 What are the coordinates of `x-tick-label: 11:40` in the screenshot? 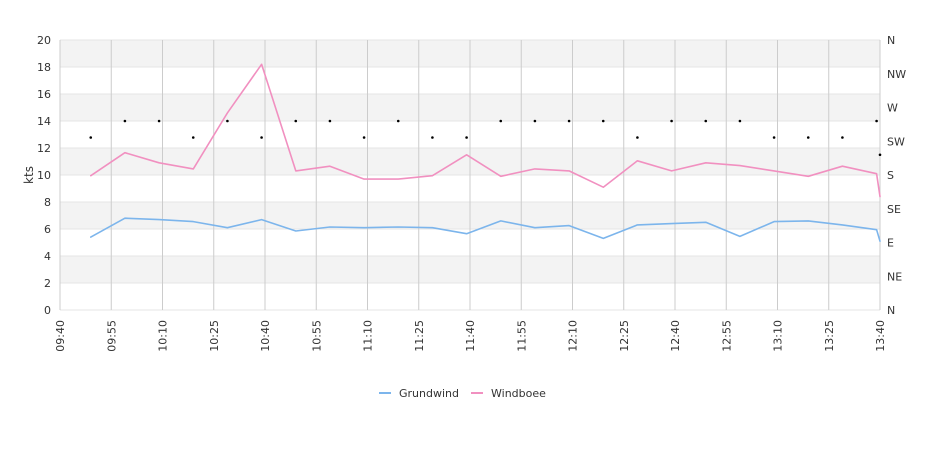 It's located at (470, 336).